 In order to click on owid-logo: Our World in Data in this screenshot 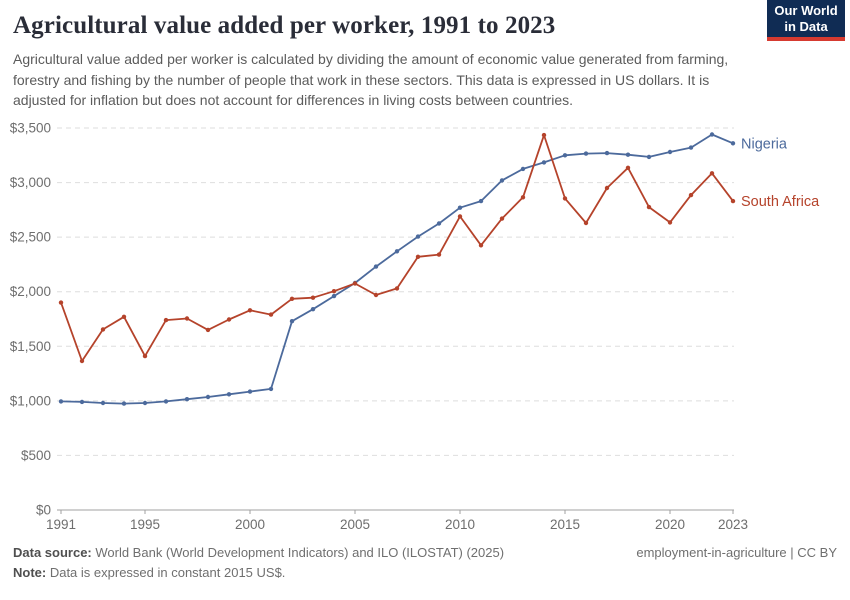, I will do `click(806, 20)`.